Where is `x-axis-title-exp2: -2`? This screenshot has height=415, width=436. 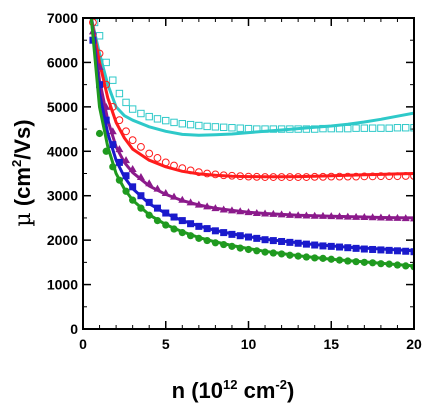
x-axis-title-exp2: -2 is located at coordinates (281, 384).